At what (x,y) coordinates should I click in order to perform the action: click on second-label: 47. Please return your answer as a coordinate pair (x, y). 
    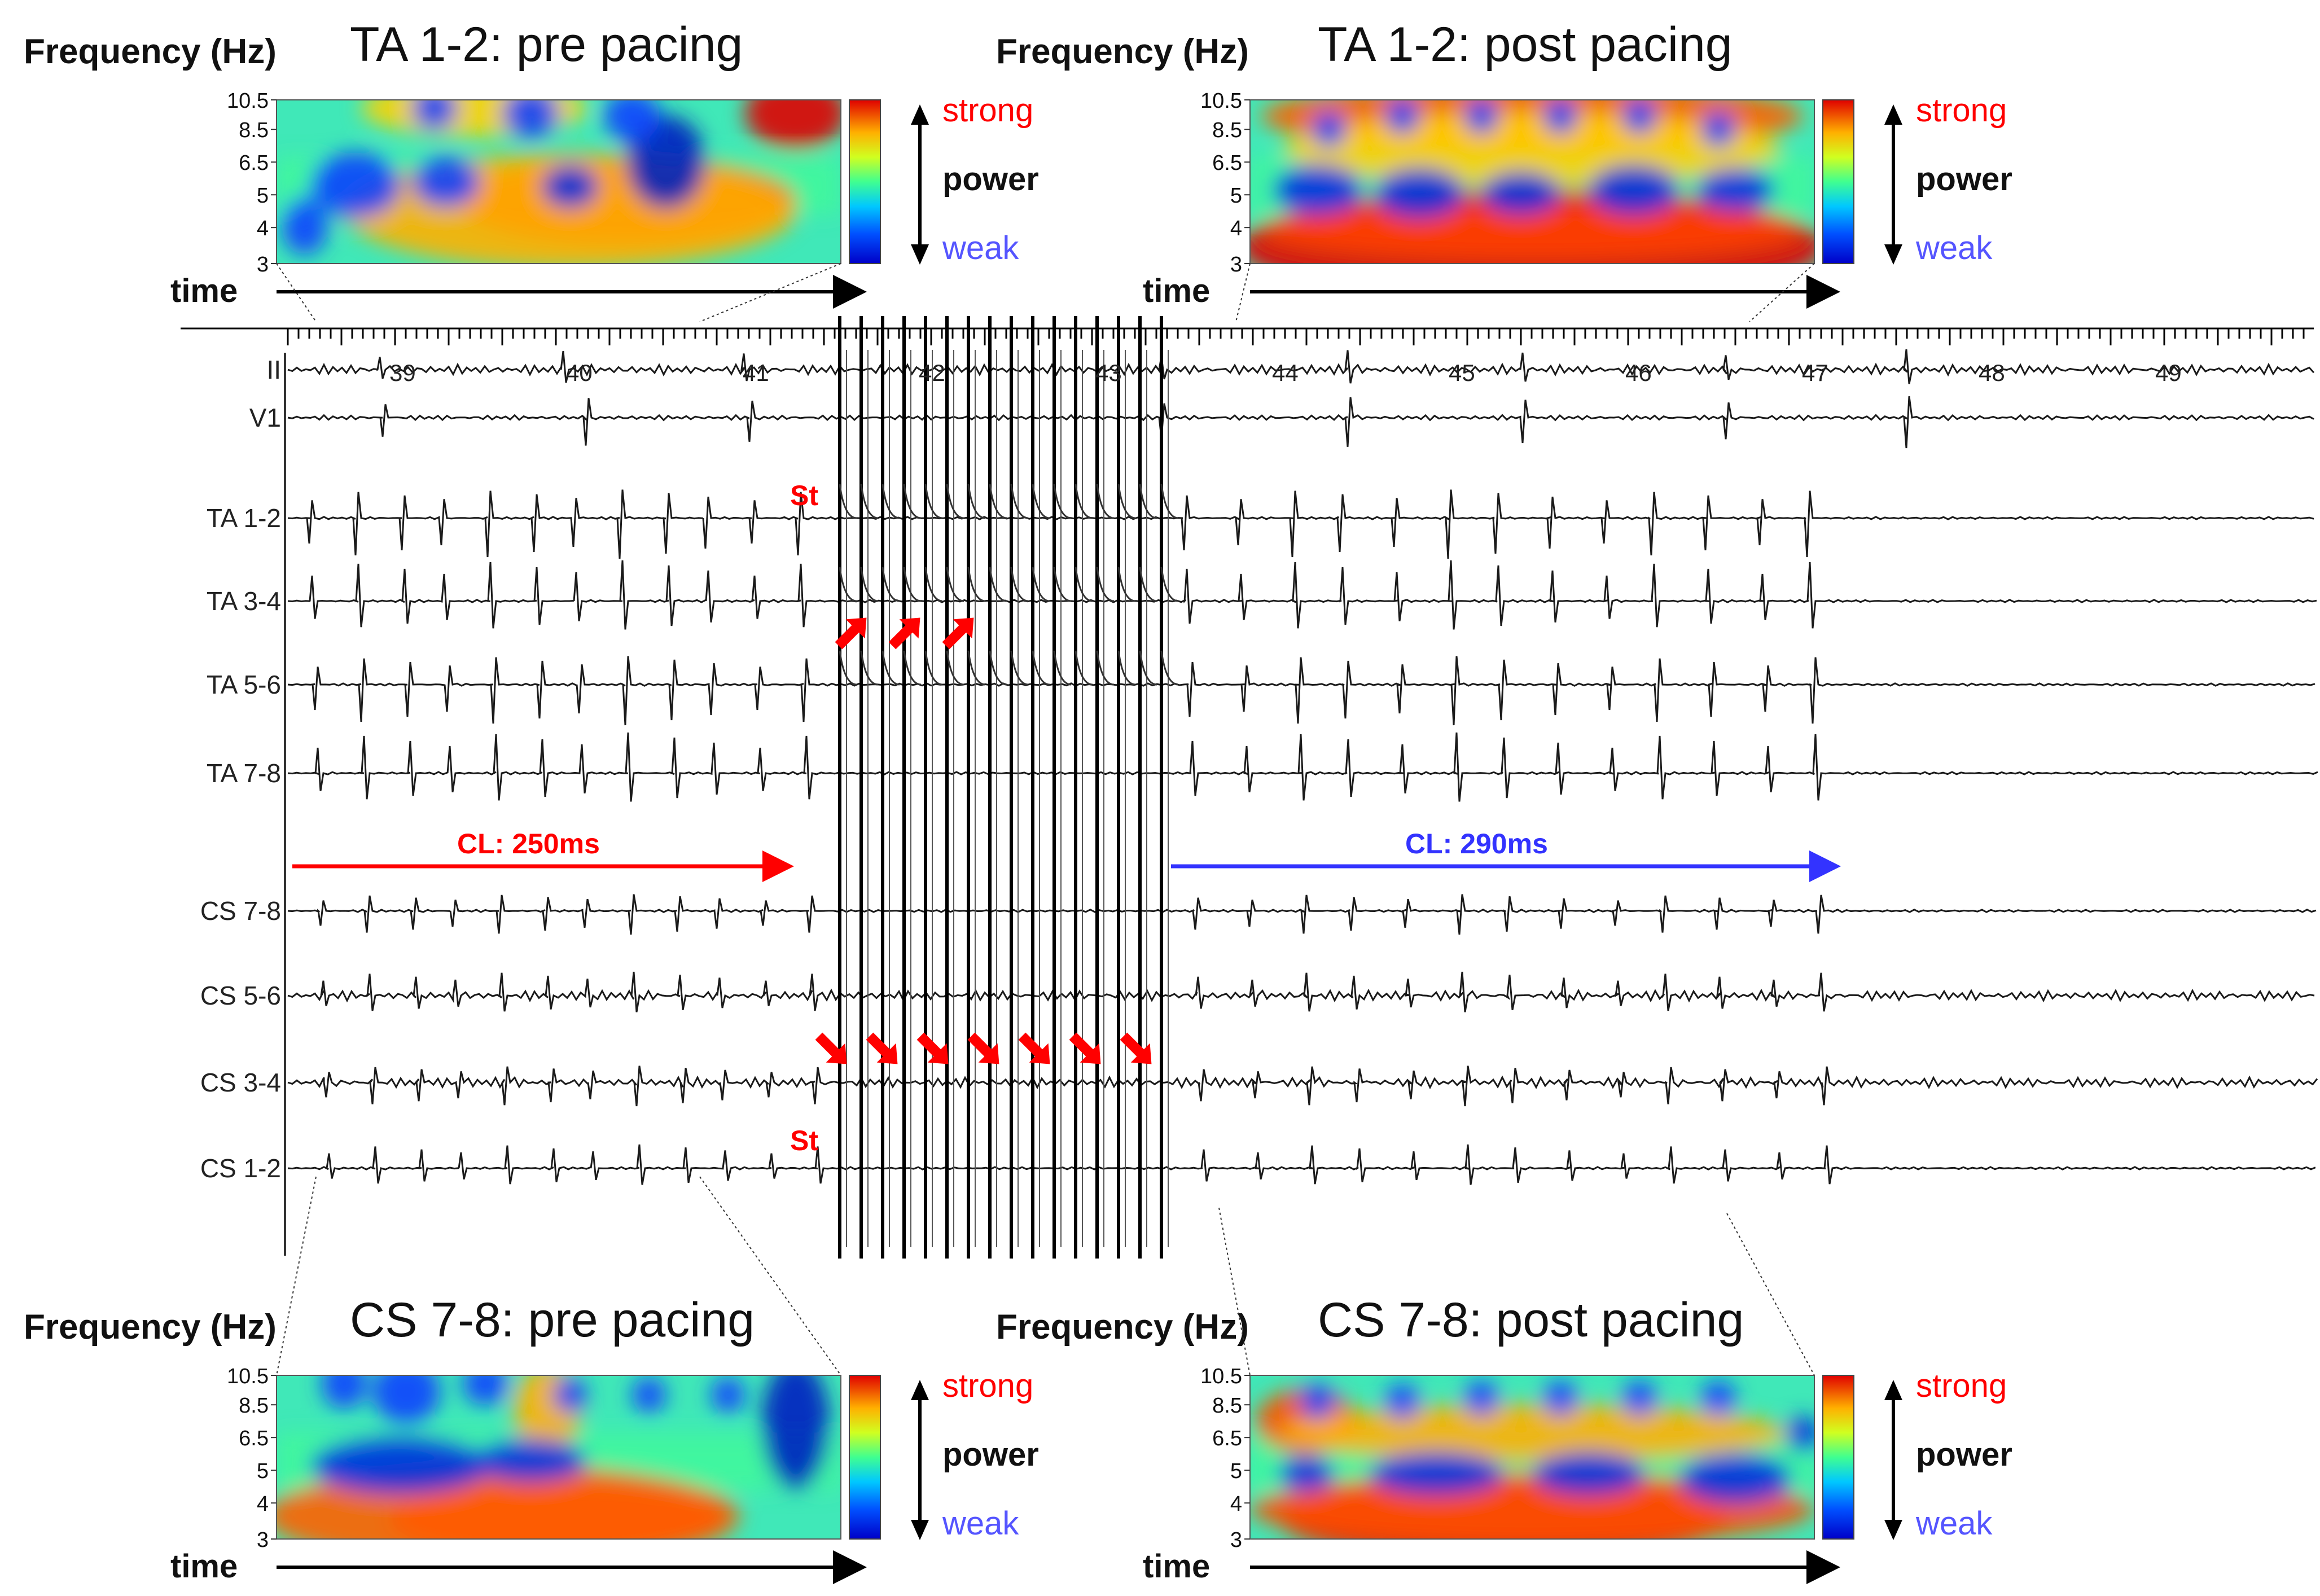
    Looking at the image, I should click on (1815, 372).